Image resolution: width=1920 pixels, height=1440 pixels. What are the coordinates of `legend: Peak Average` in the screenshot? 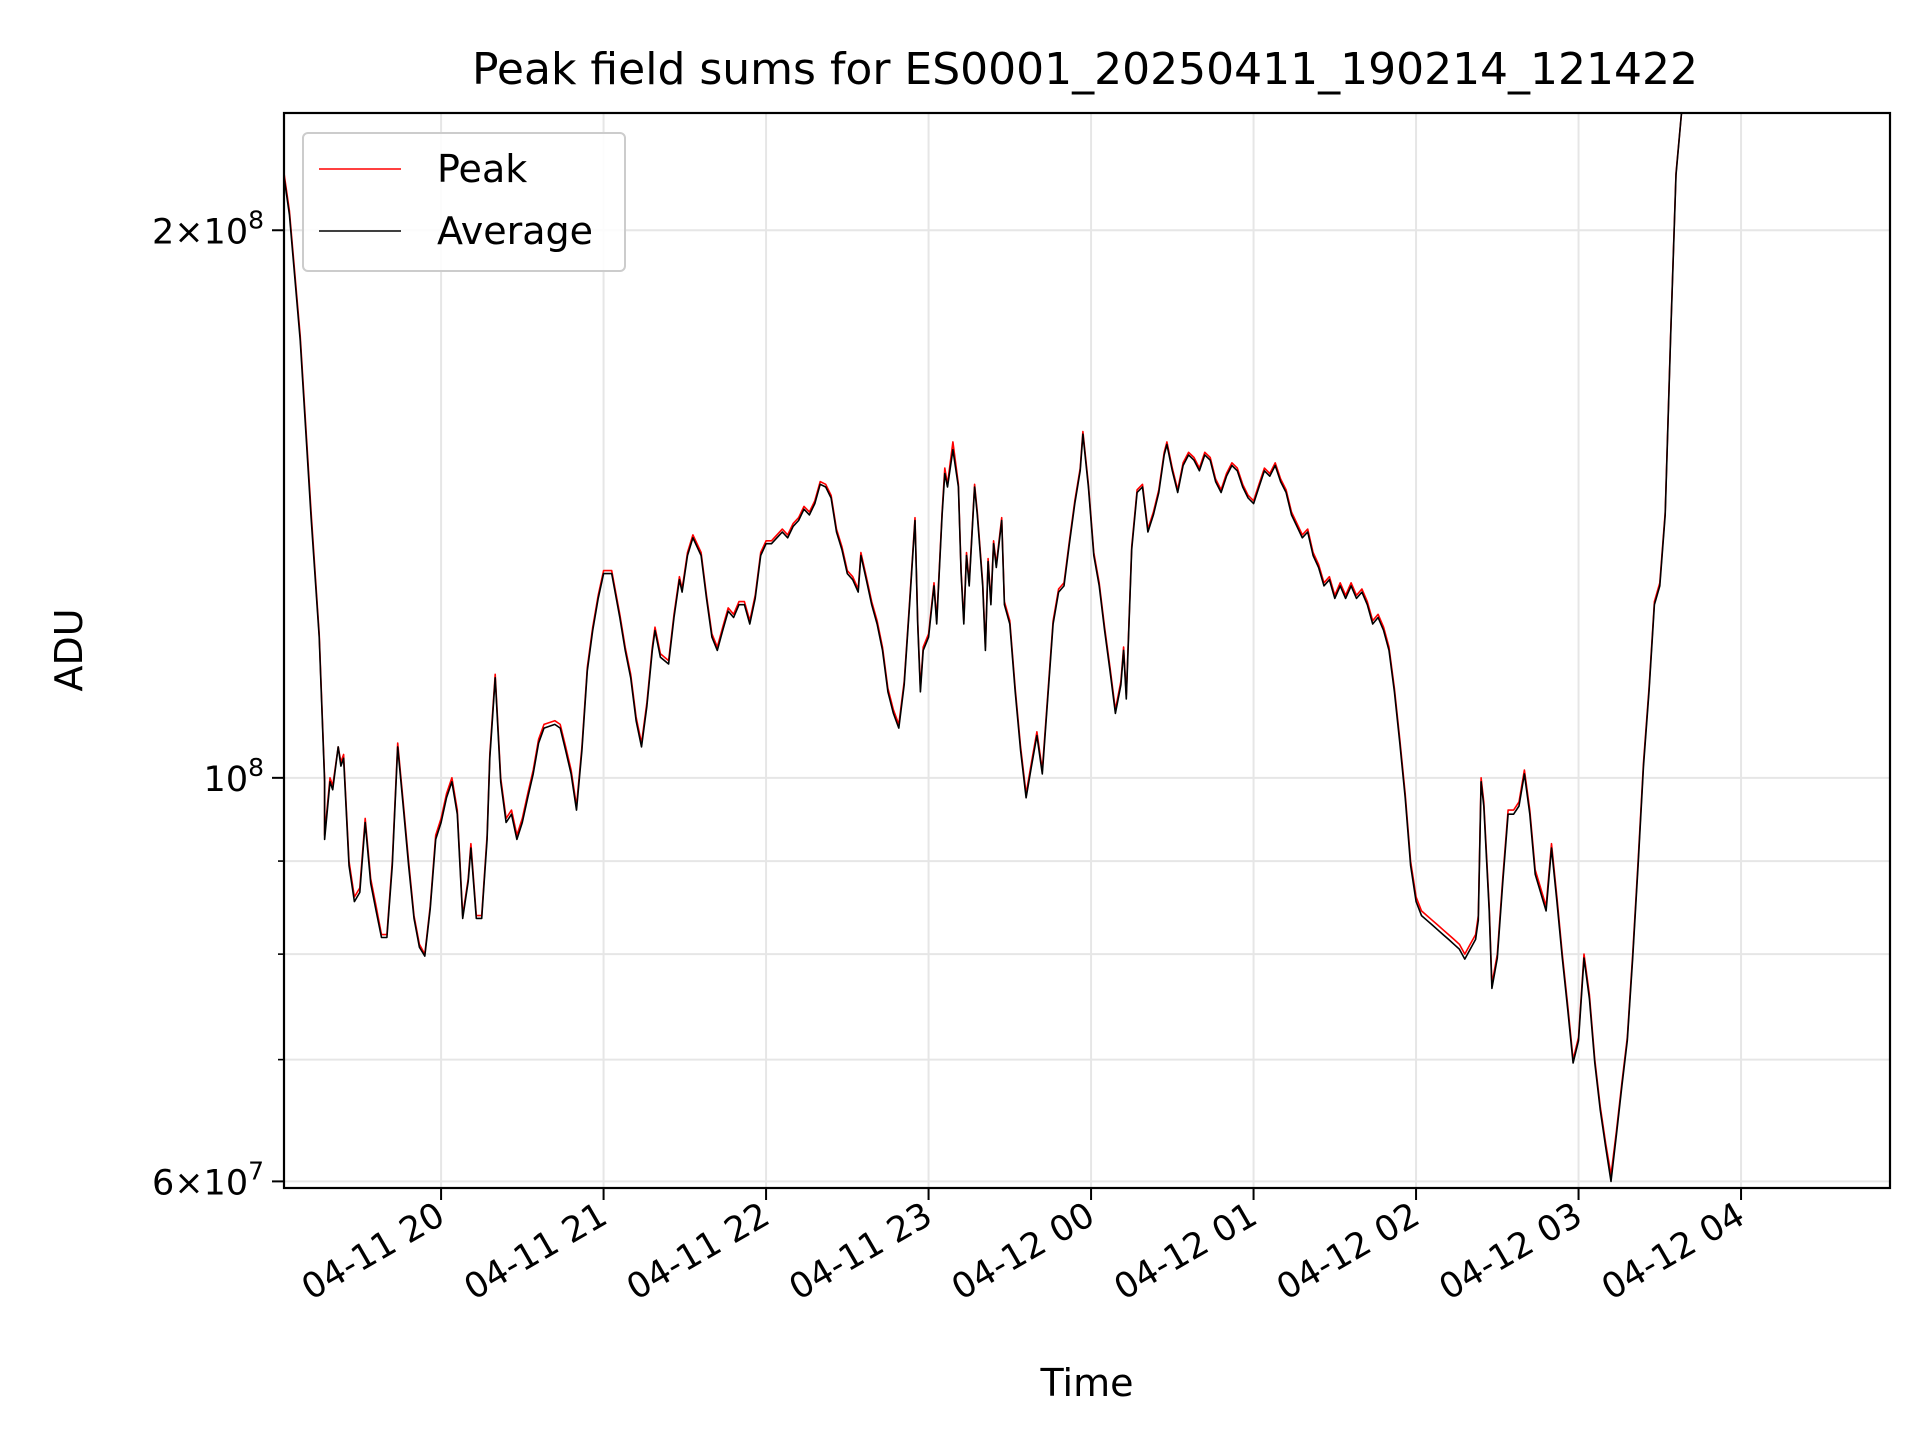 It's located at (464, 202).